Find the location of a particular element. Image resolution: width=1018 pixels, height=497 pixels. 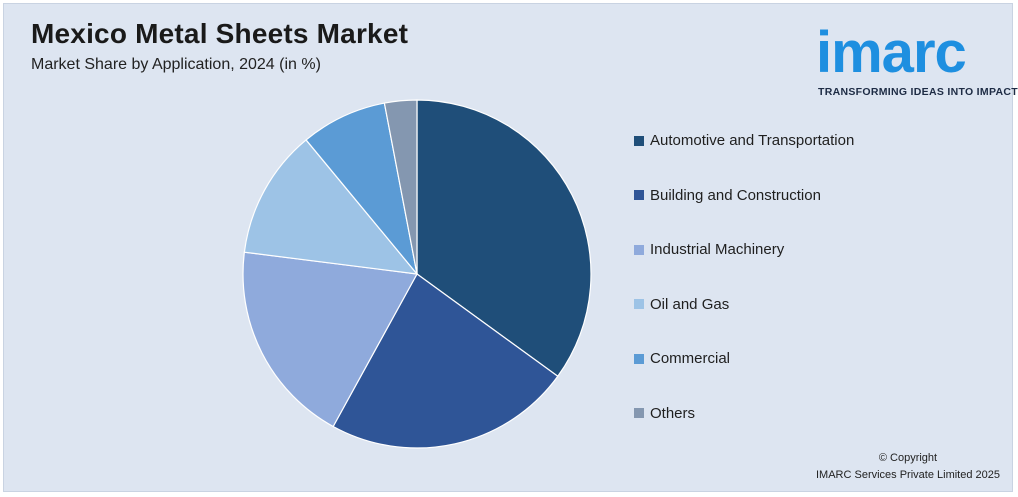

chart-subtitle: Market Share by Application, 2024 (in %) is located at coordinates (176, 64).